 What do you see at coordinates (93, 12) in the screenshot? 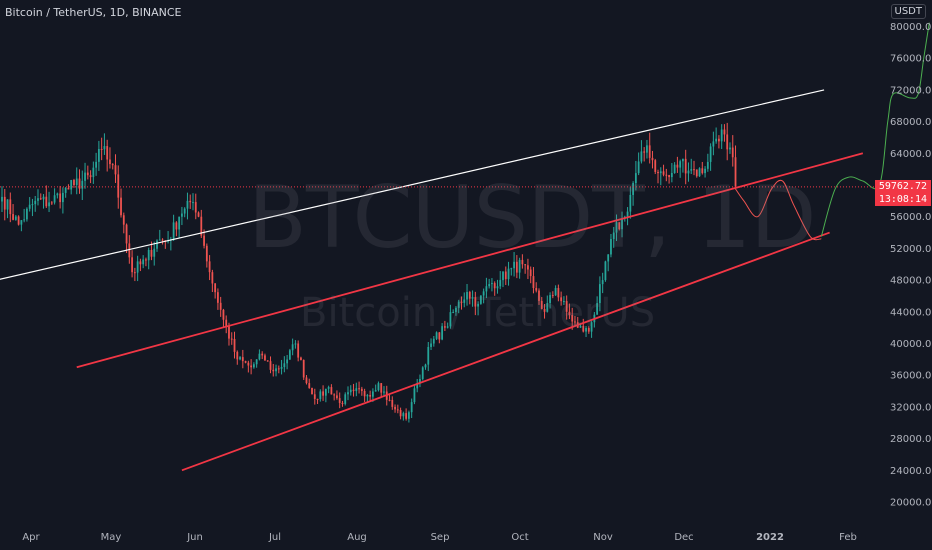
I see `symbol-title: Bitcoin / TetherUS, 1D, BINANCE` at bounding box center [93, 12].